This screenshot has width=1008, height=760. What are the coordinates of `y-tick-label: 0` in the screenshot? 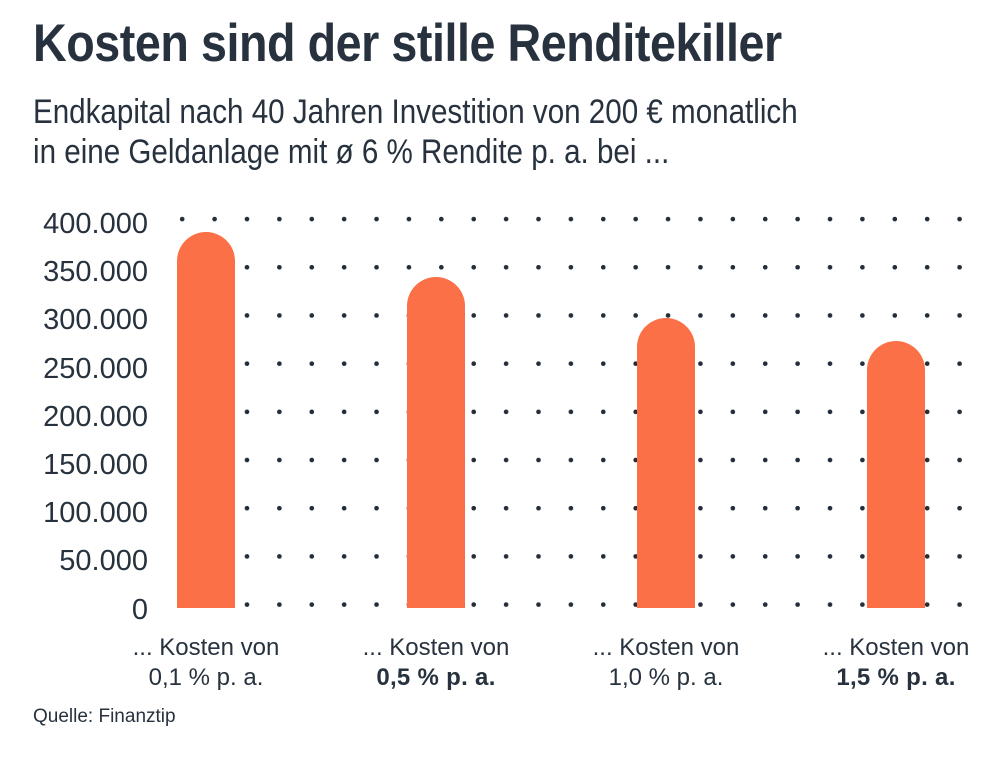 It's located at (139, 609).